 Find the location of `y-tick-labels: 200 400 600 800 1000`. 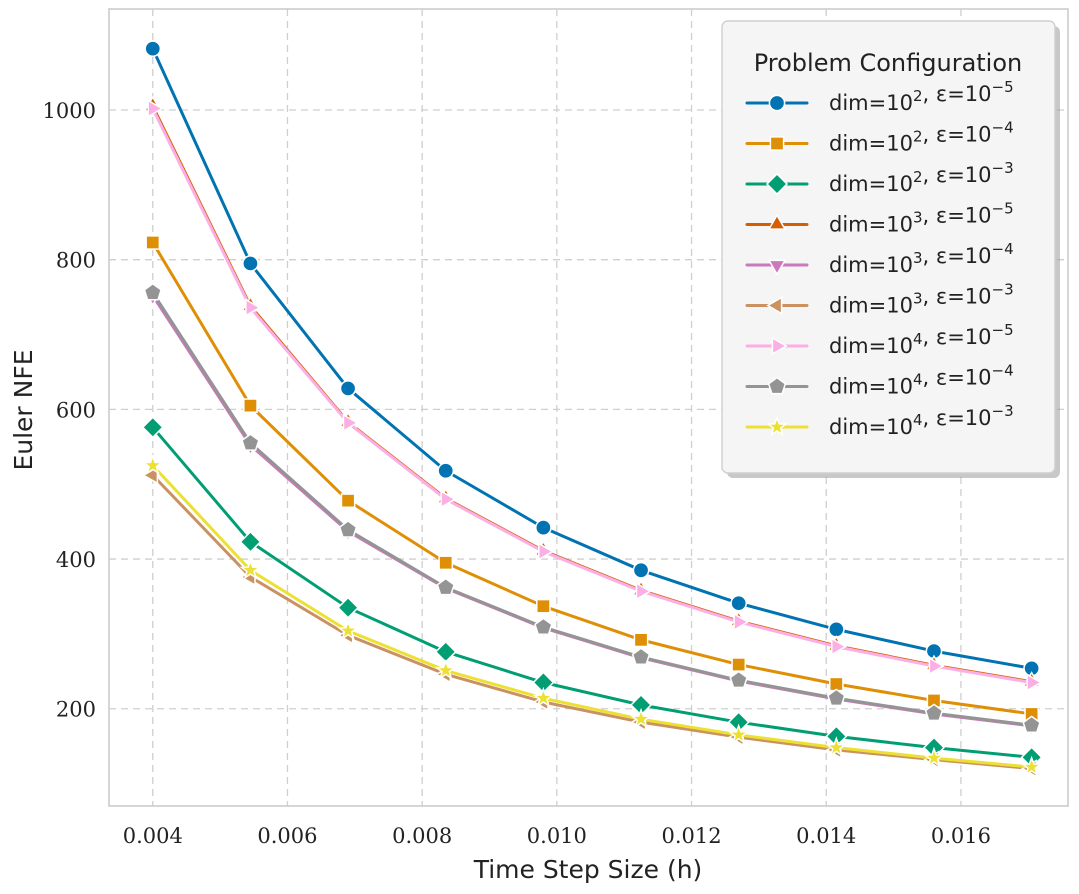

y-tick-labels: 200 400 600 800 1000 is located at coordinates (69, 410).